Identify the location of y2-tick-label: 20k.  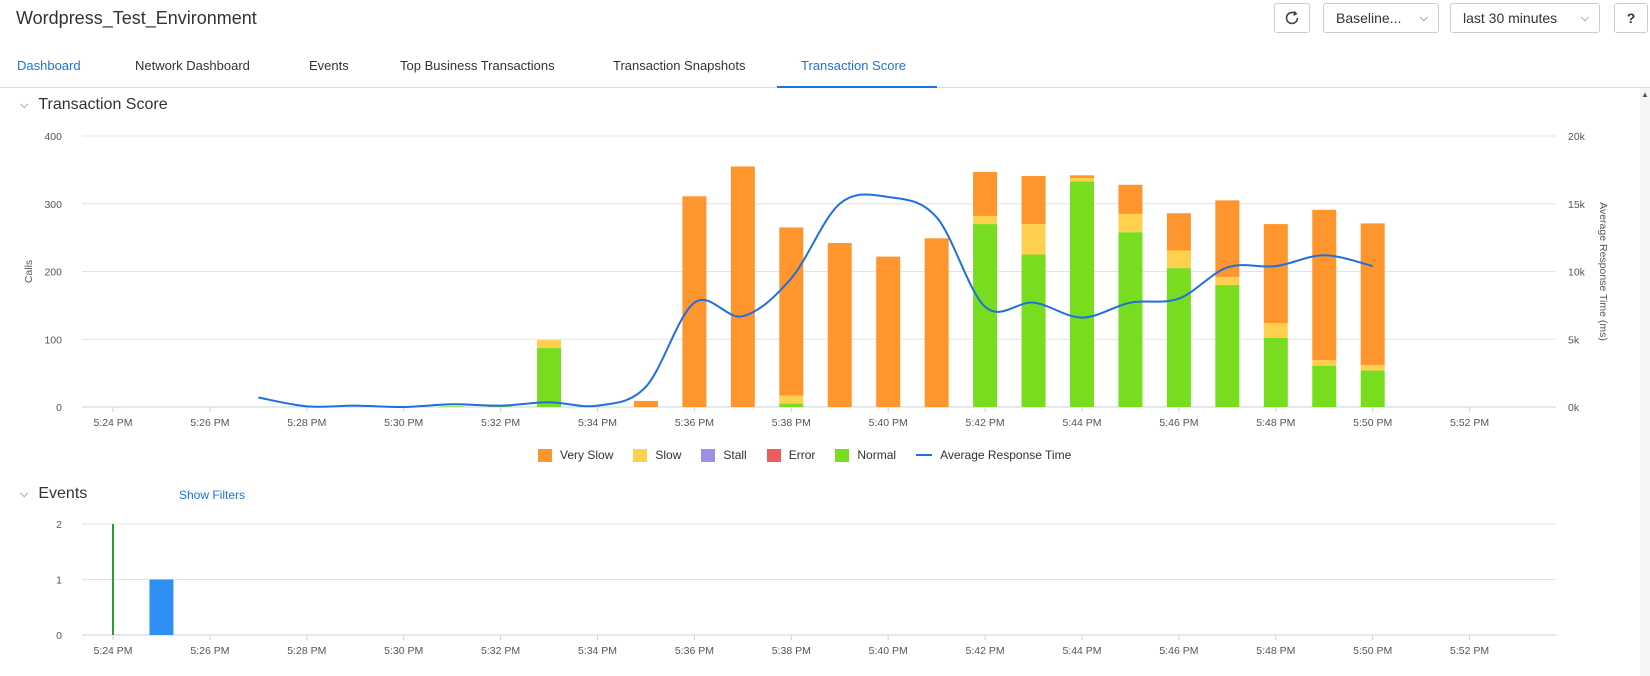
(1577, 137).